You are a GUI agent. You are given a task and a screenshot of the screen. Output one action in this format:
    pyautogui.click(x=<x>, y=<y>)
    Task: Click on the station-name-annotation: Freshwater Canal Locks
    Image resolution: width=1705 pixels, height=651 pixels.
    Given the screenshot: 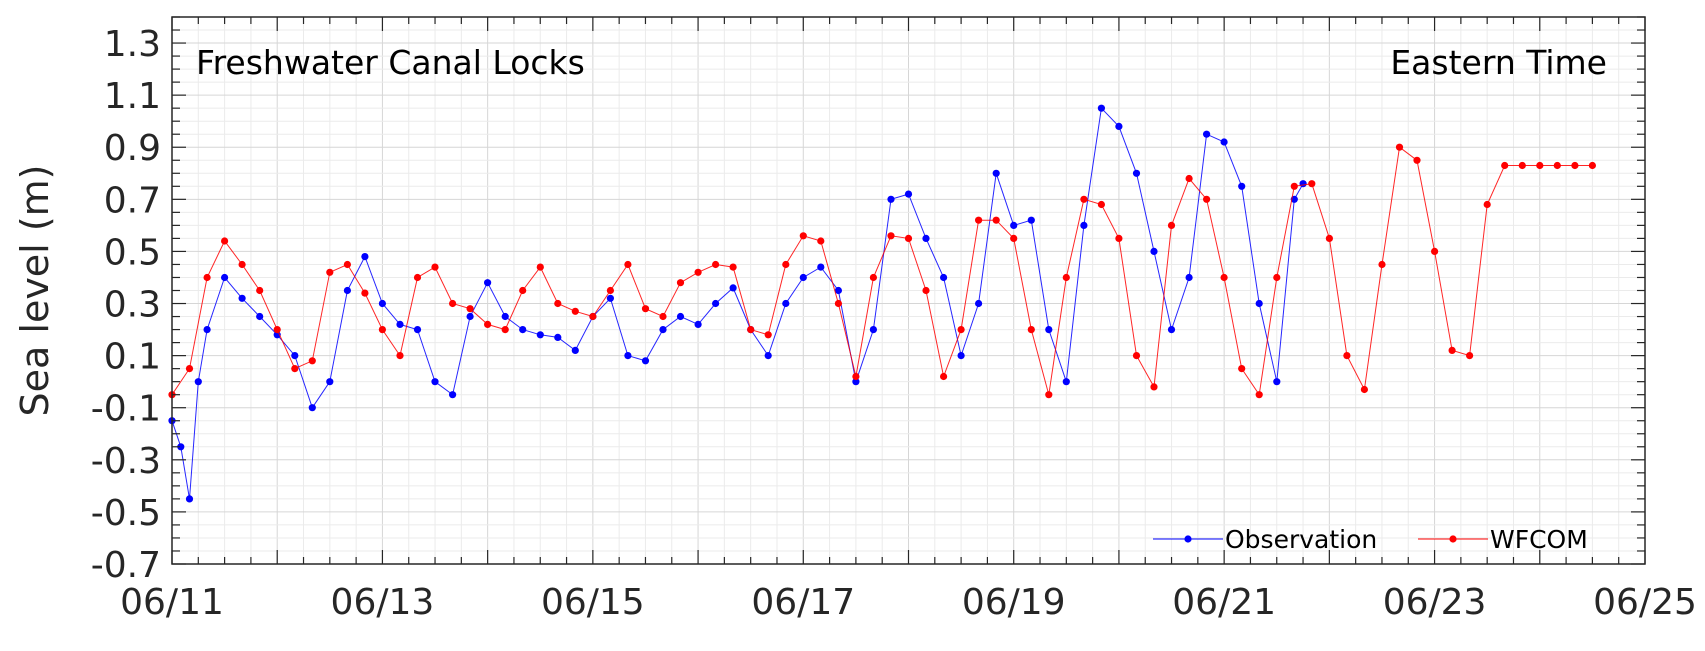 What is the action you would take?
    pyautogui.click(x=390, y=62)
    